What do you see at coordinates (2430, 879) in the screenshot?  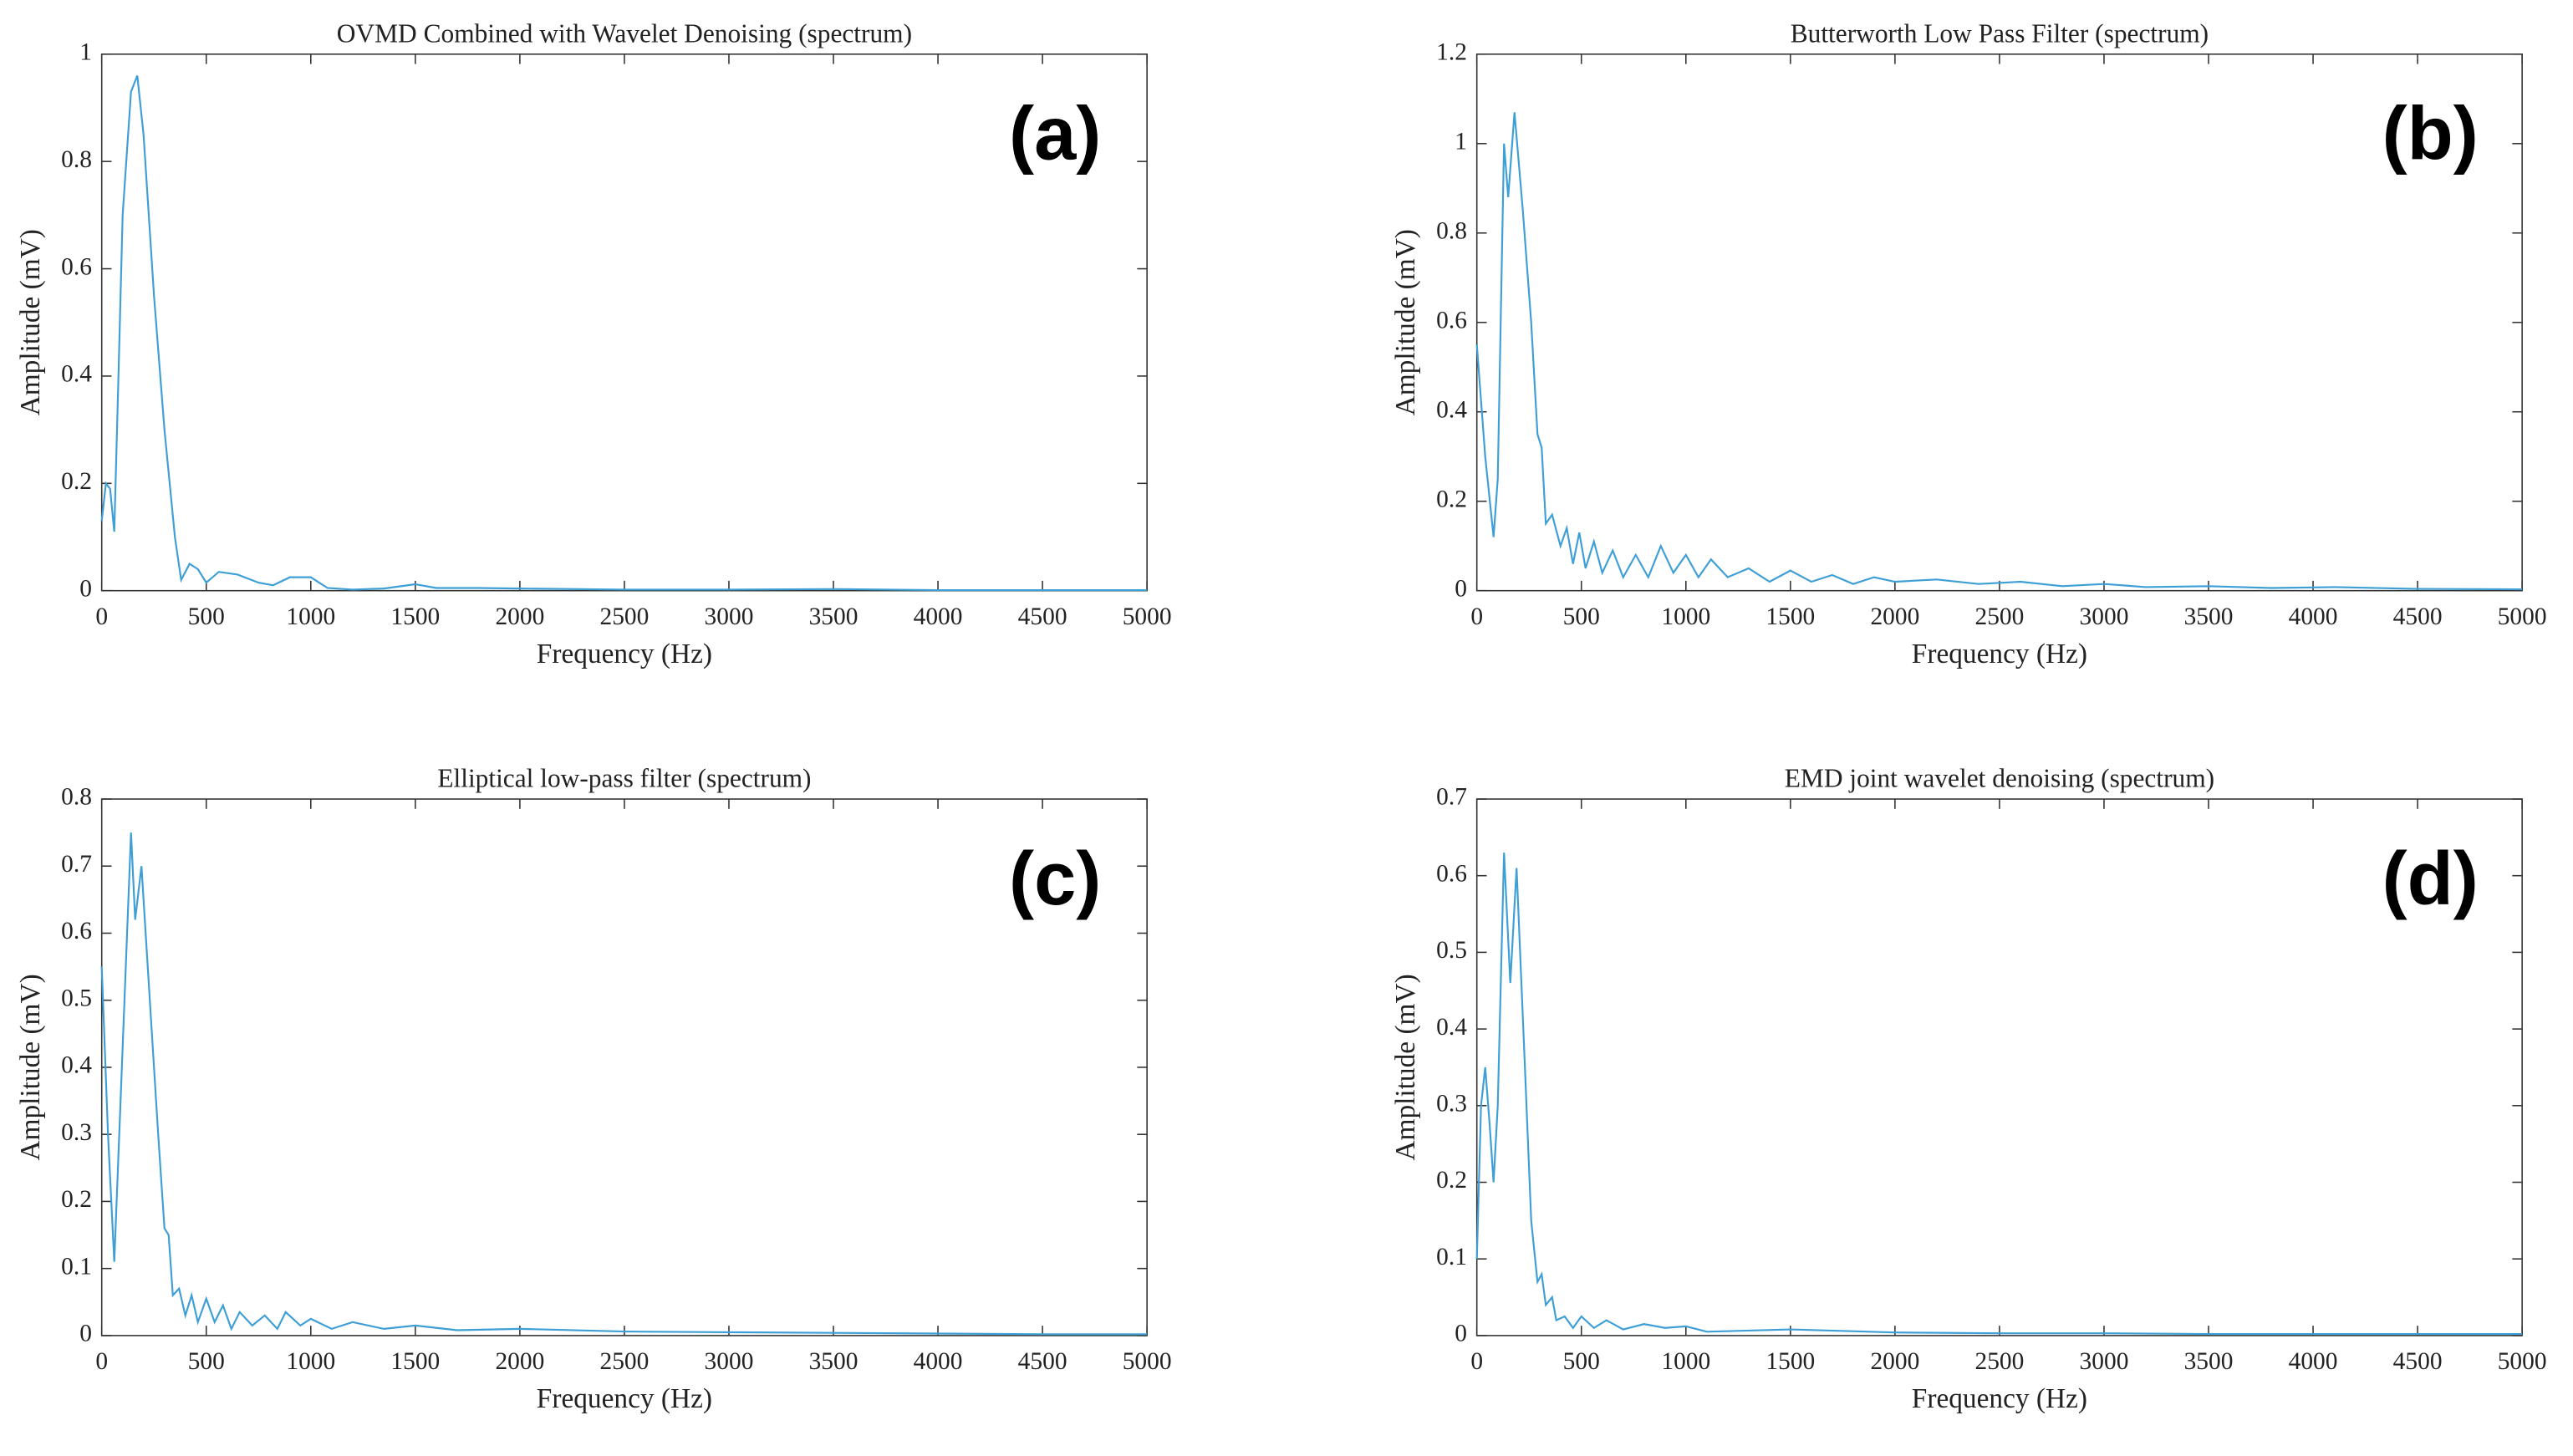 I see `panel-label: (d)` at bounding box center [2430, 879].